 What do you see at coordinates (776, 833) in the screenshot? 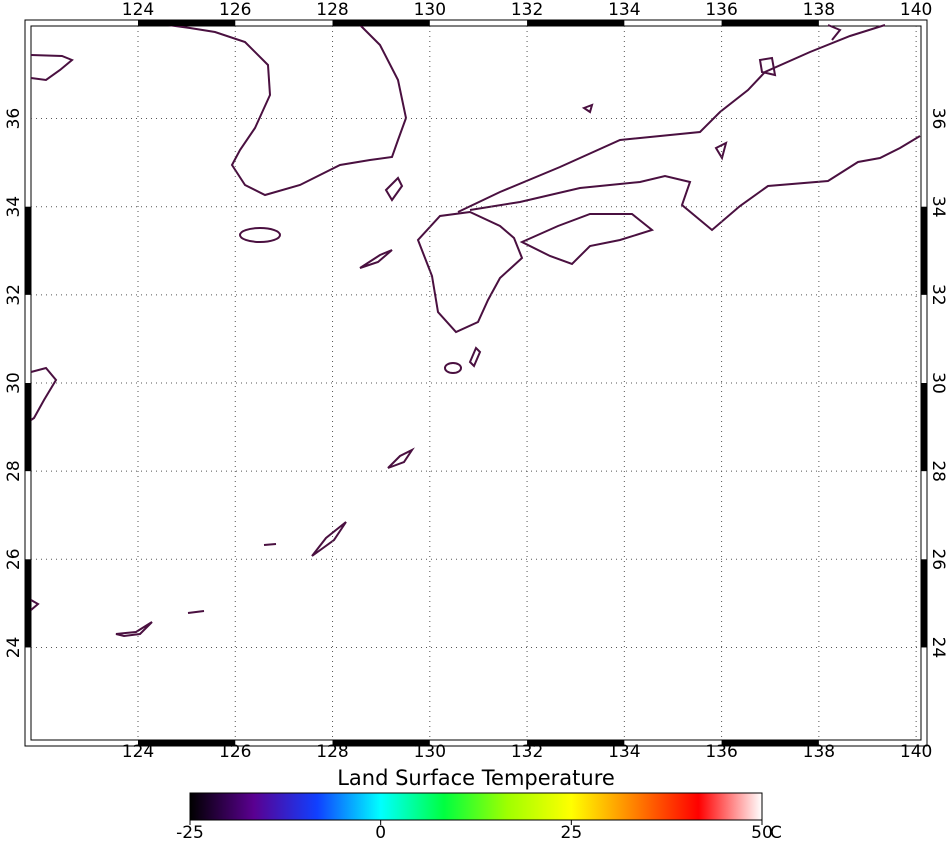
I see `colorbar-unit: C` at bounding box center [776, 833].